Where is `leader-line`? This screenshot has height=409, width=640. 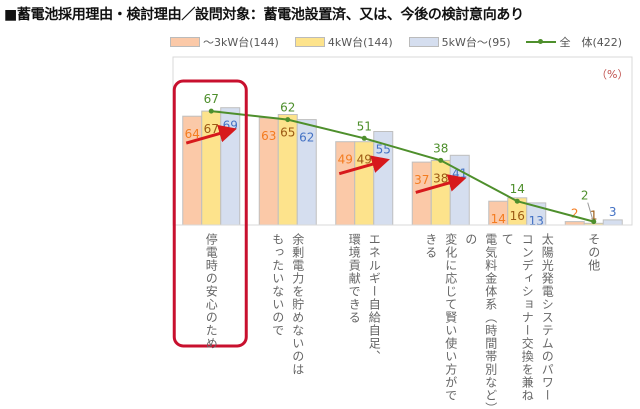 leader-line is located at coordinates (590, 211).